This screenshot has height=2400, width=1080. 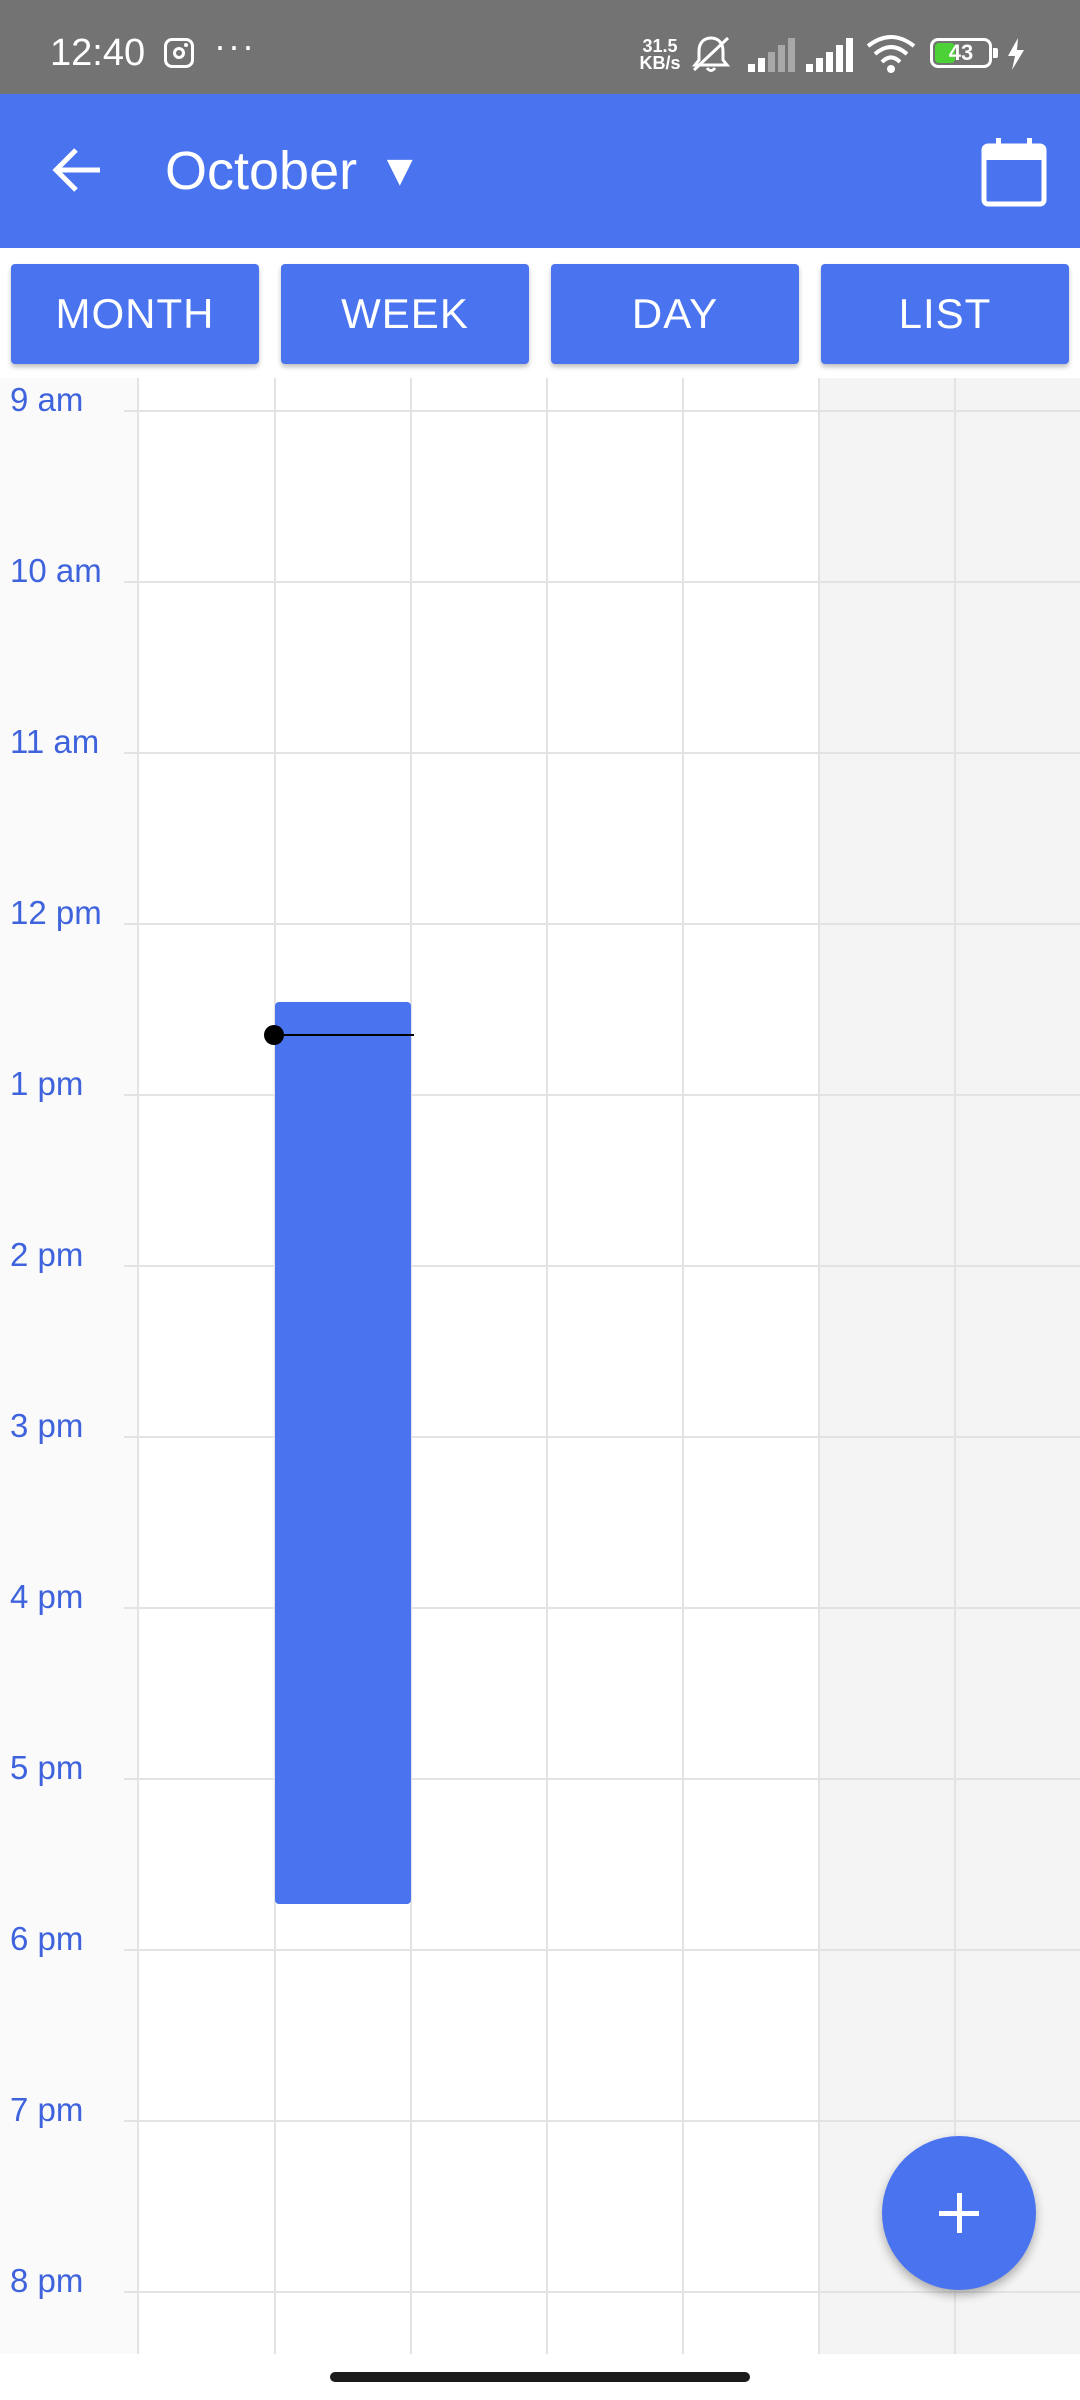 What do you see at coordinates (56, 912) in the screenshot?
I see `hour-label: 12 pm` at bounding box center [56, 912].